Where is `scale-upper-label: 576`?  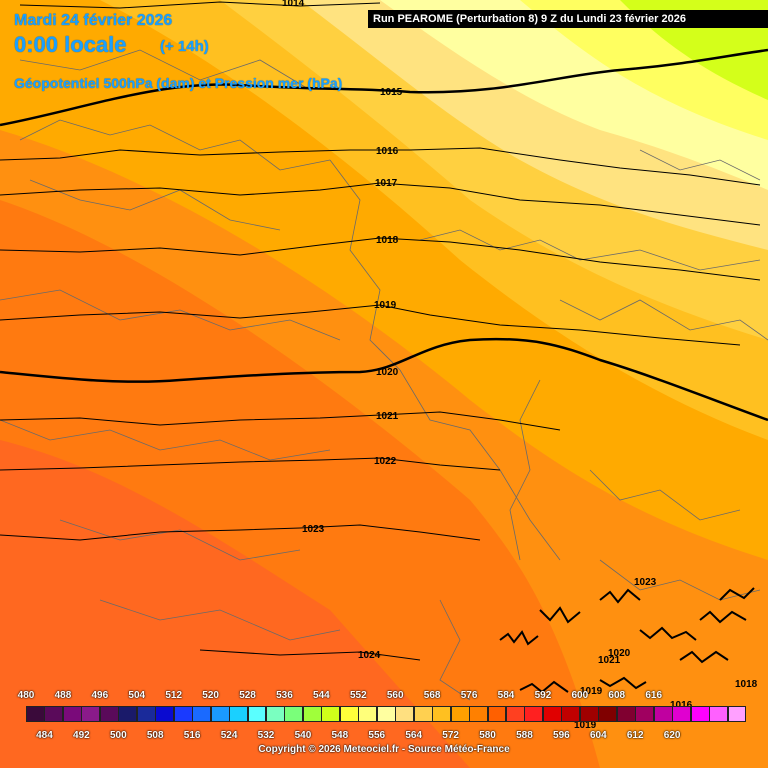
scale-upper-label: 576 is located at coordinates (469, 695).